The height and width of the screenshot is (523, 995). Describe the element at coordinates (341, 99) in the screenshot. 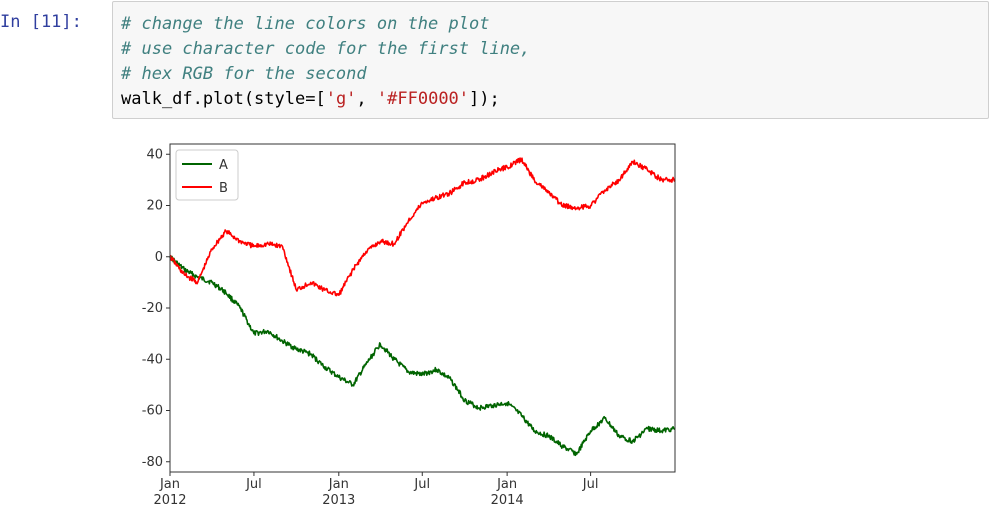

I see `code-arg-green: 'g'` at that location.